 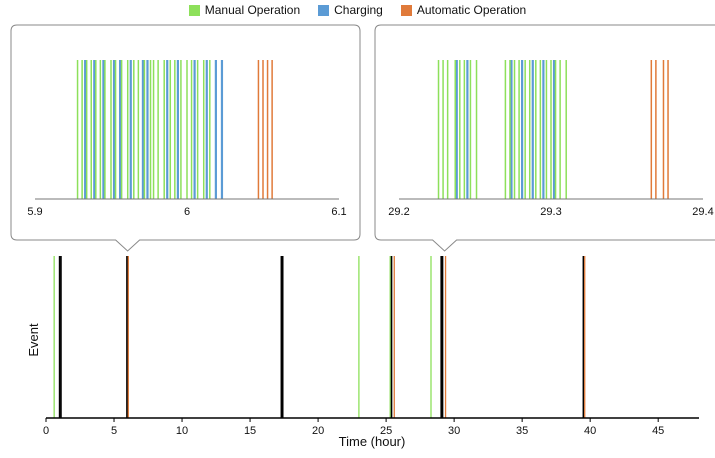 I want to click on zoom-tick-label: 29.2, so click(x=398, y=212).